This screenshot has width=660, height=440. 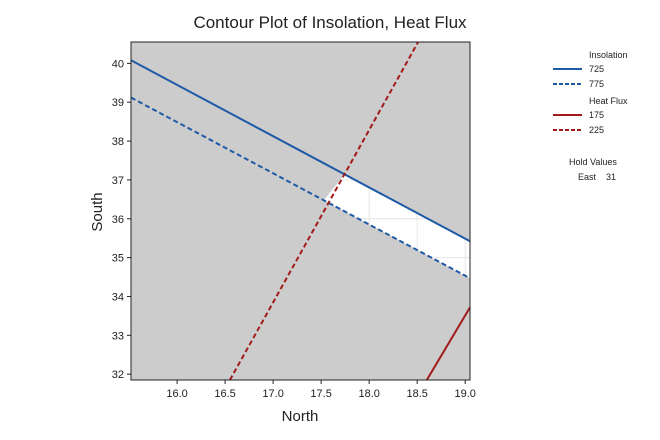 I want to click on y-tick-label: 40, so click(x=118, y=64).